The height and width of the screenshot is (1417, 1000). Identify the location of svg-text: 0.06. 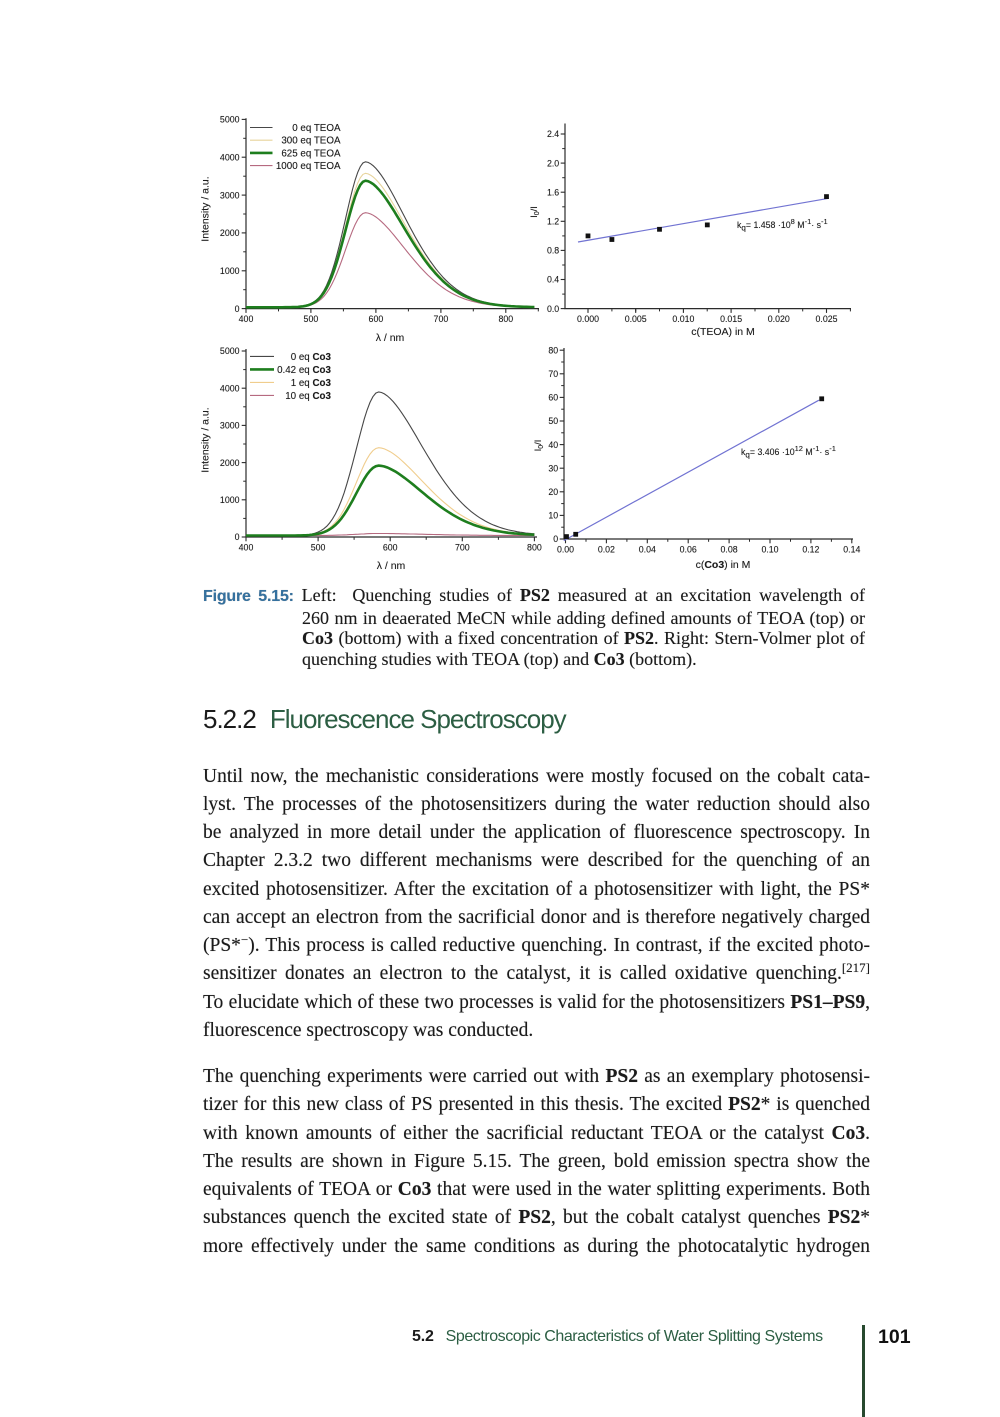
(688, 549).